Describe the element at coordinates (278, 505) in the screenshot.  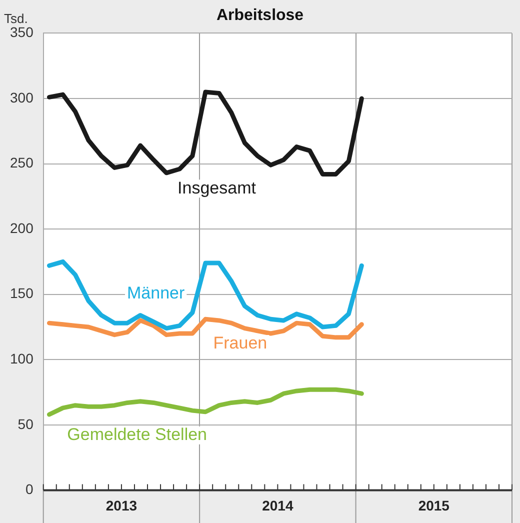
I see `x-tick-label: 2014` at that location.